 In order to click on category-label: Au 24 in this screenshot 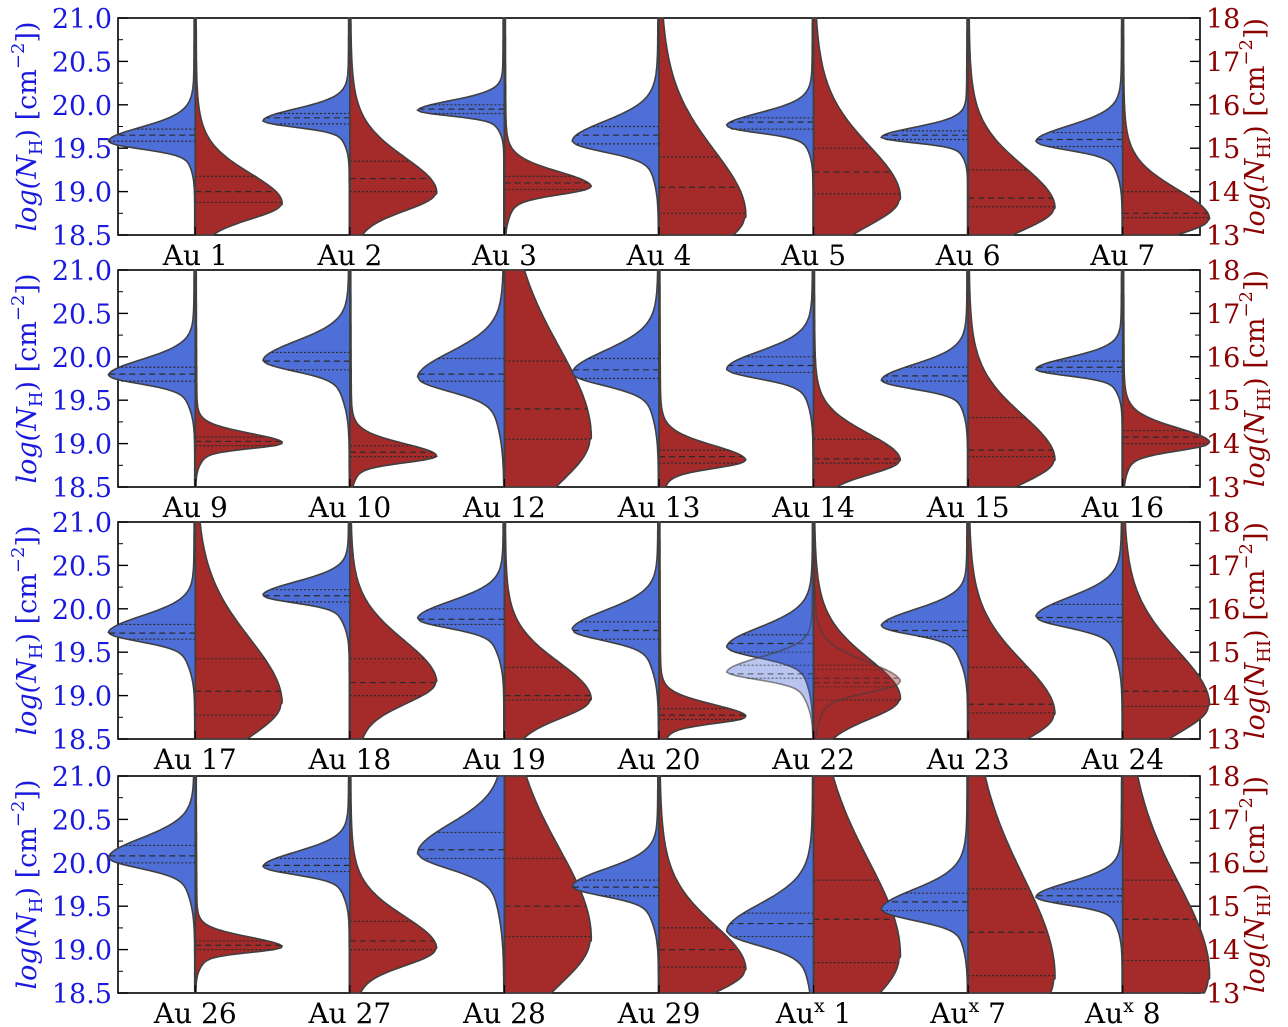, I will do `click(1122, 759)`.